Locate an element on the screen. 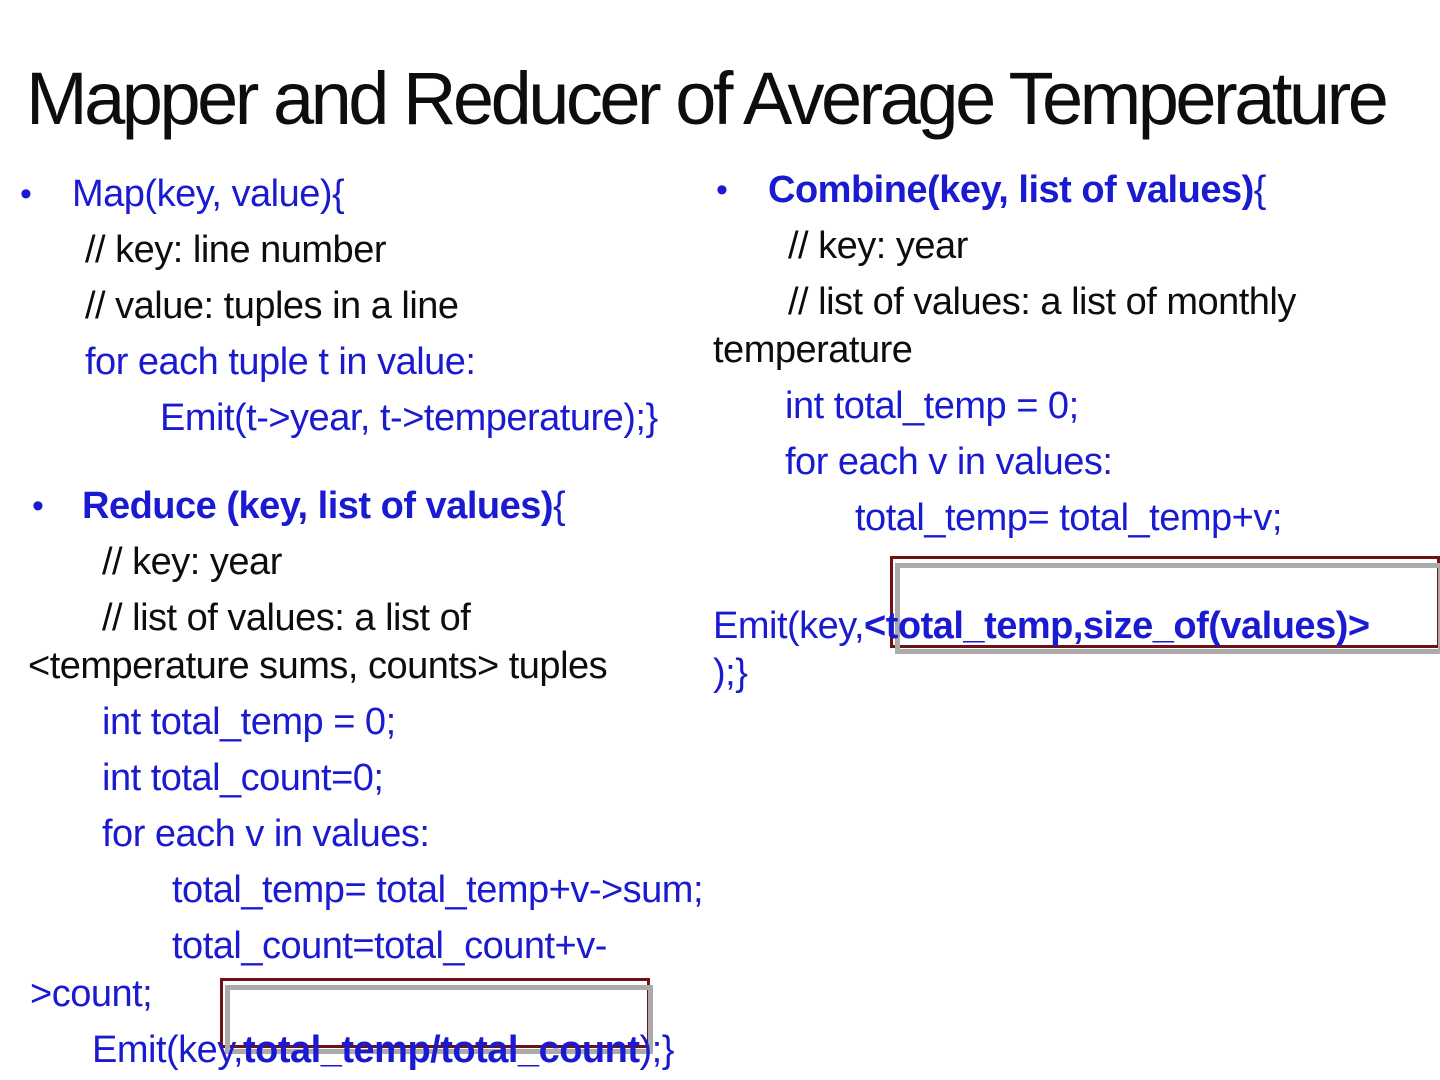 This screenshot has height=1080, width=1440. reduce-comment-values-line2: <temperature sums, counts> tuples is located at coordinates (318, 666).